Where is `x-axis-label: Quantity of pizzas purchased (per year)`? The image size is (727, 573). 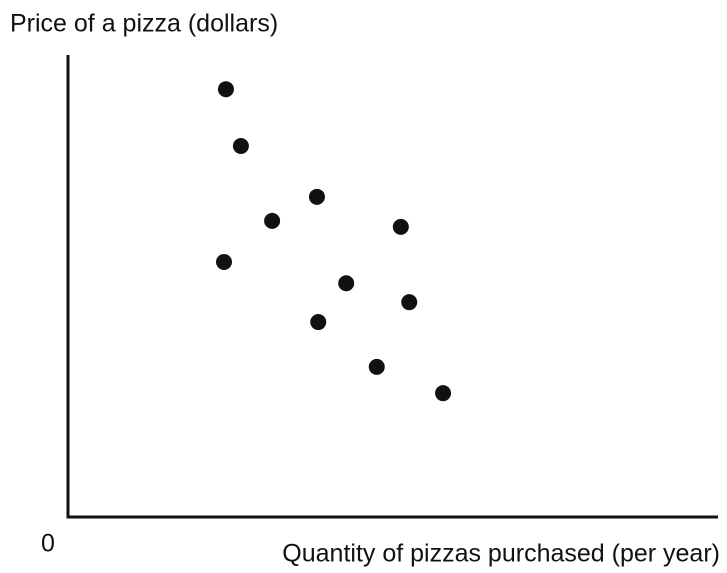
x-axis-label: Quantity of pizzas purchased (per year) is located at coordinates (501, 554).